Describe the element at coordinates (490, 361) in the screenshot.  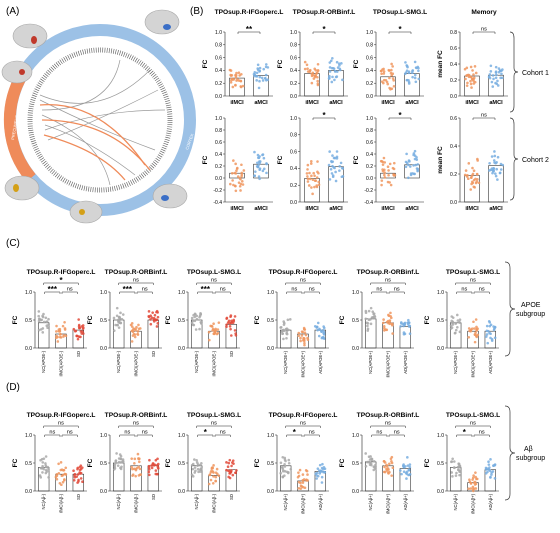
I see `x-tick-label: AD(APOE+)` at that location.